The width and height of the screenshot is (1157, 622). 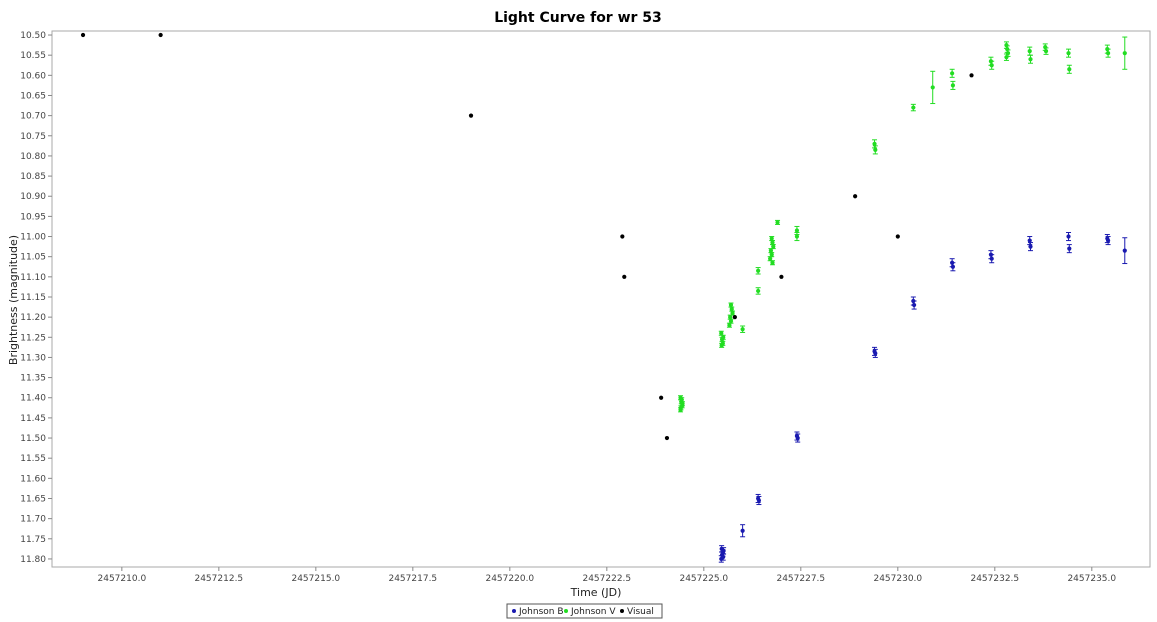 What do you see at coordinates (33, 379) in the screenshot?
I see `y-tick-label: 11.35` at bounding box center [33, 379].